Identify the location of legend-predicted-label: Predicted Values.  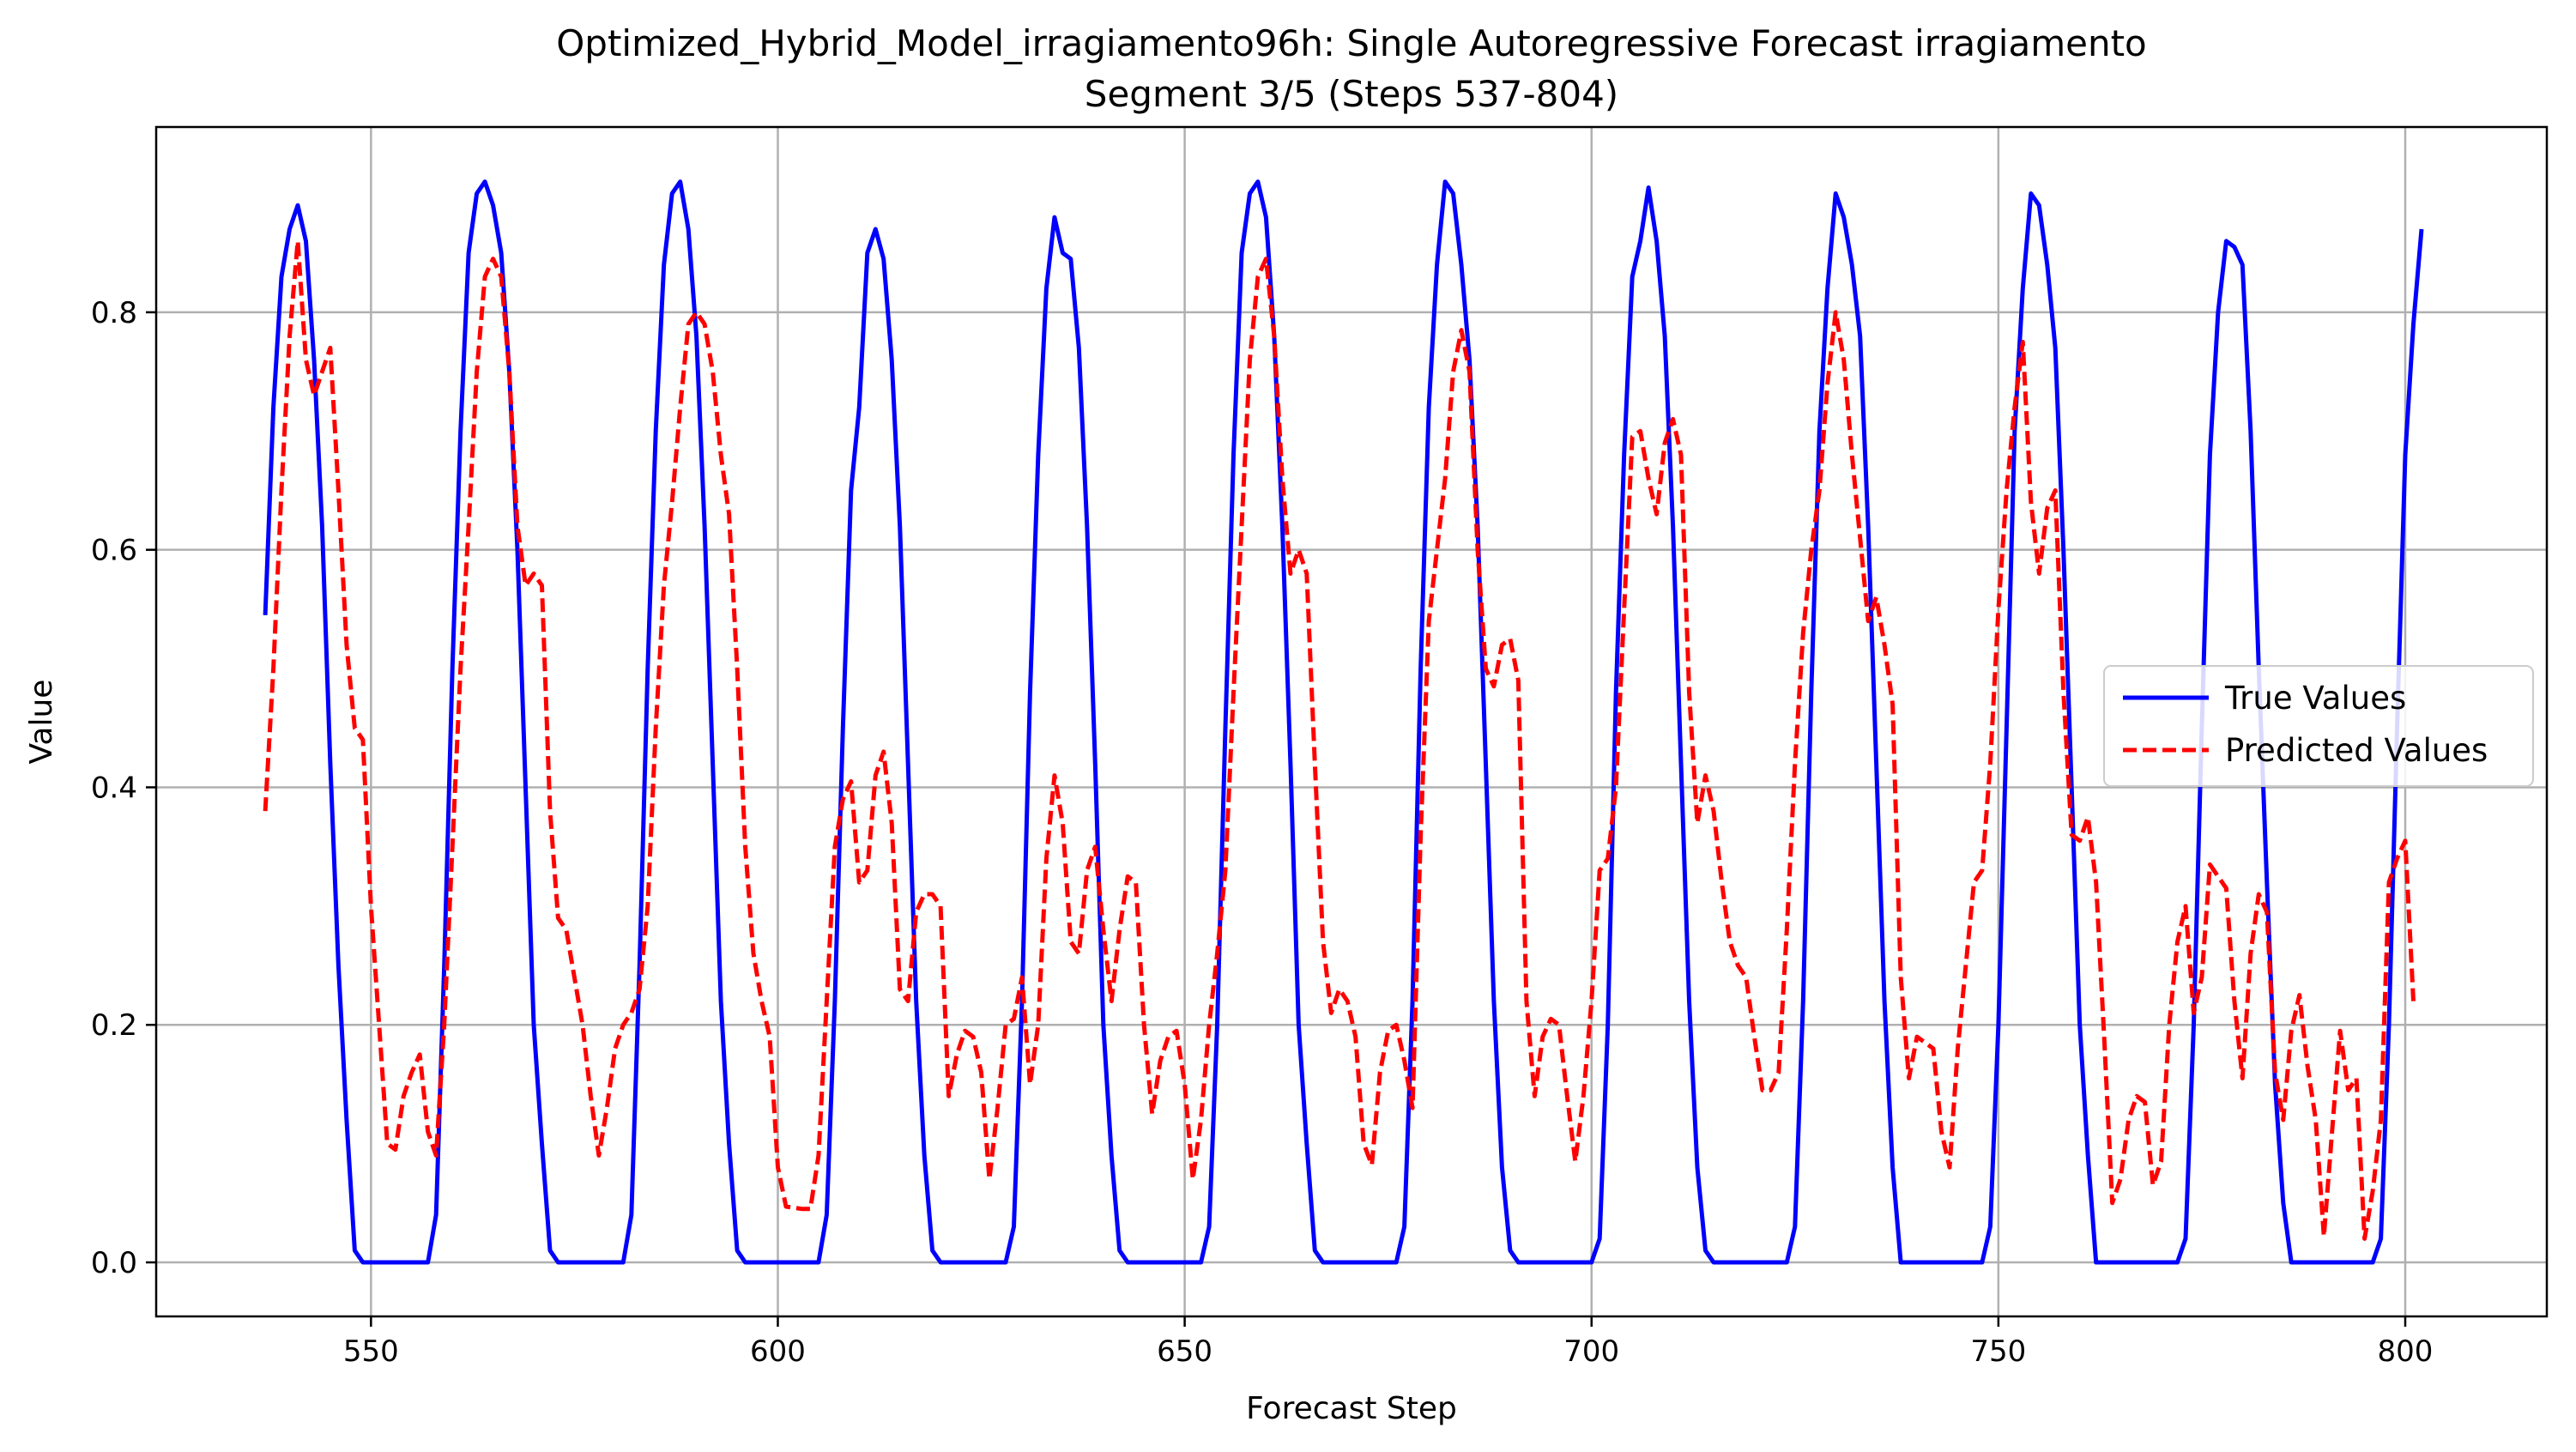
(2356, 750).